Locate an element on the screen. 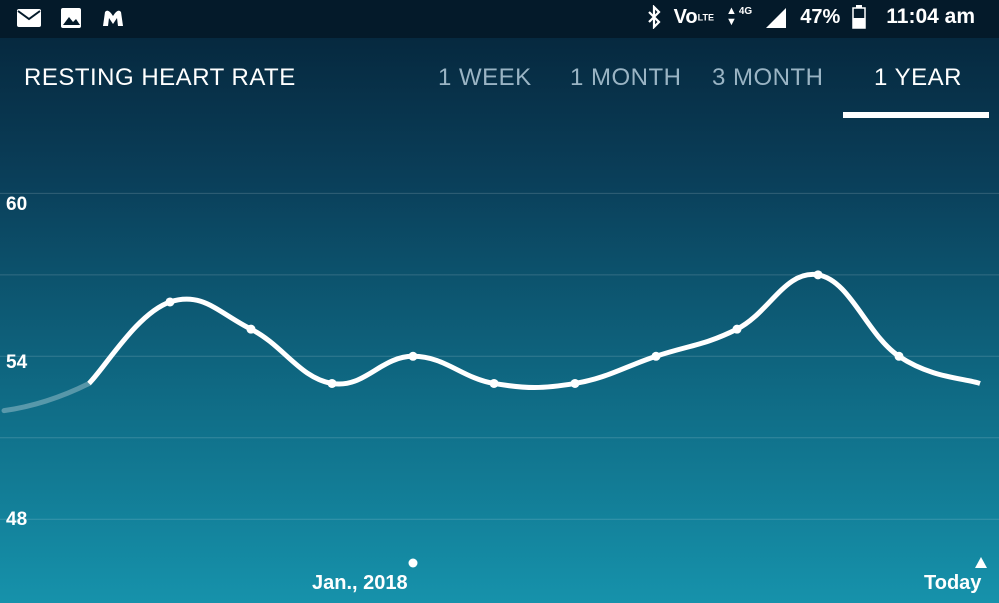  tab-1-month: 1 MONTH is located at coordinates (626, 77).